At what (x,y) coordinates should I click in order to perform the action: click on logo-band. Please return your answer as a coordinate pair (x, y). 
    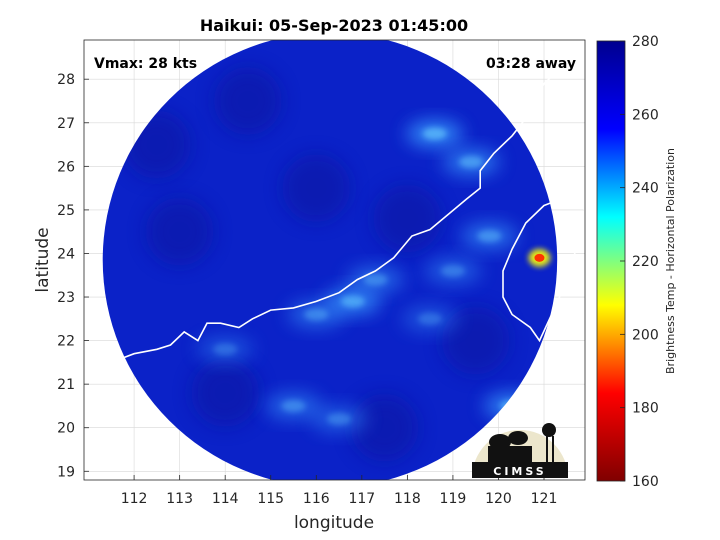
    Looking at the image, I should click on (520, 470).